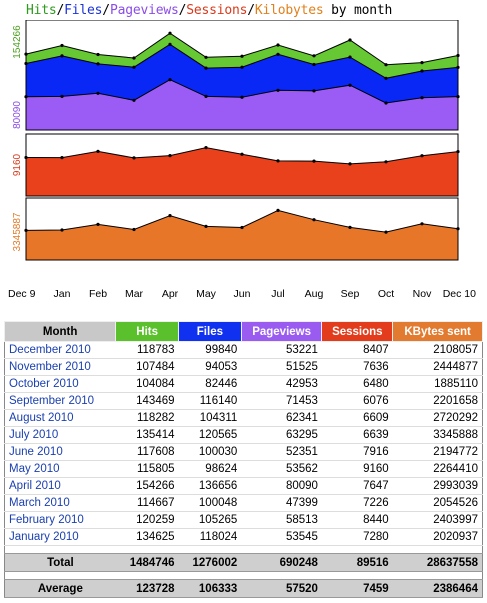  Describe the element at coordinates (357, 537) in the screenshot. I see `table-cell: 7280` at that location.